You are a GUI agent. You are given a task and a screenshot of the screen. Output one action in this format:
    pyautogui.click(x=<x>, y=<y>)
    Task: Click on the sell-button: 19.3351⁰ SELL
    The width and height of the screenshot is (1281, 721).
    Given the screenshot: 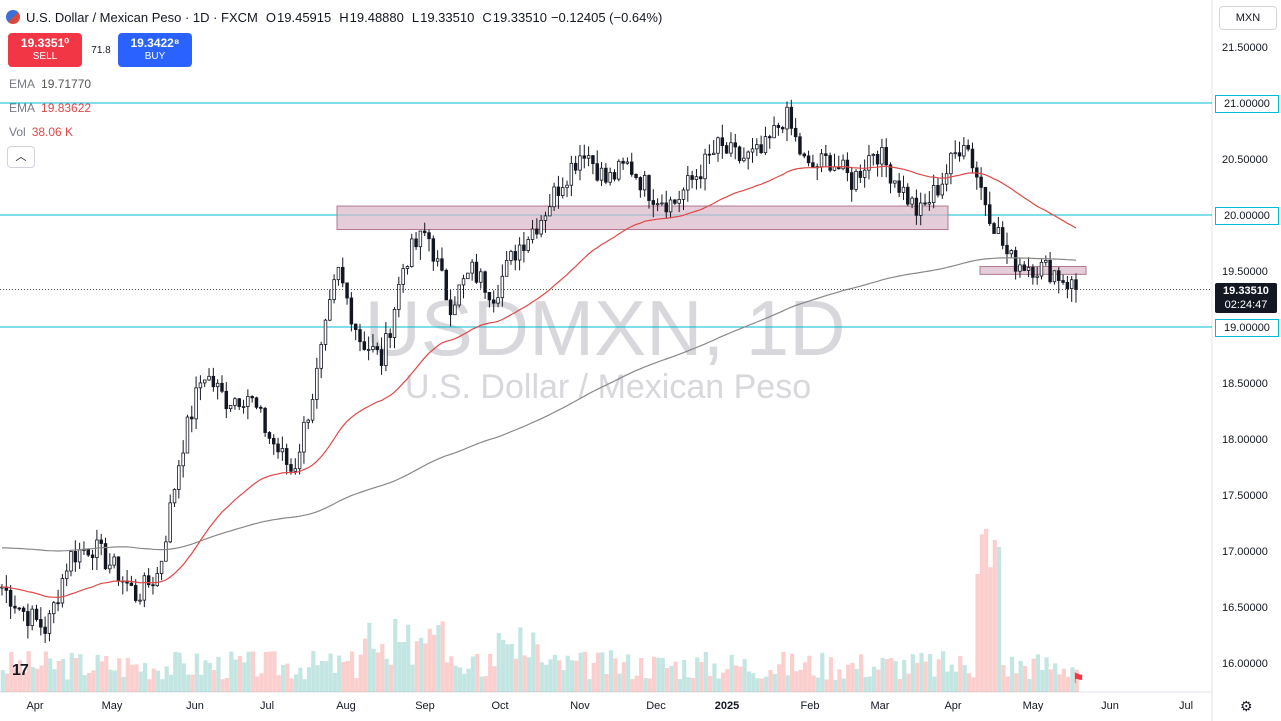 What is the action you would take?
    pyautogui.click(x=45, y=50)
    